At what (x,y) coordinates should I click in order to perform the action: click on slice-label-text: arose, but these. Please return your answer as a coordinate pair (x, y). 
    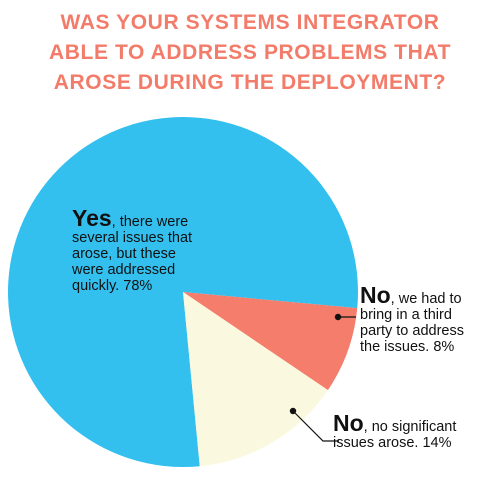
    Looking at the image, I should click on (124, 254).